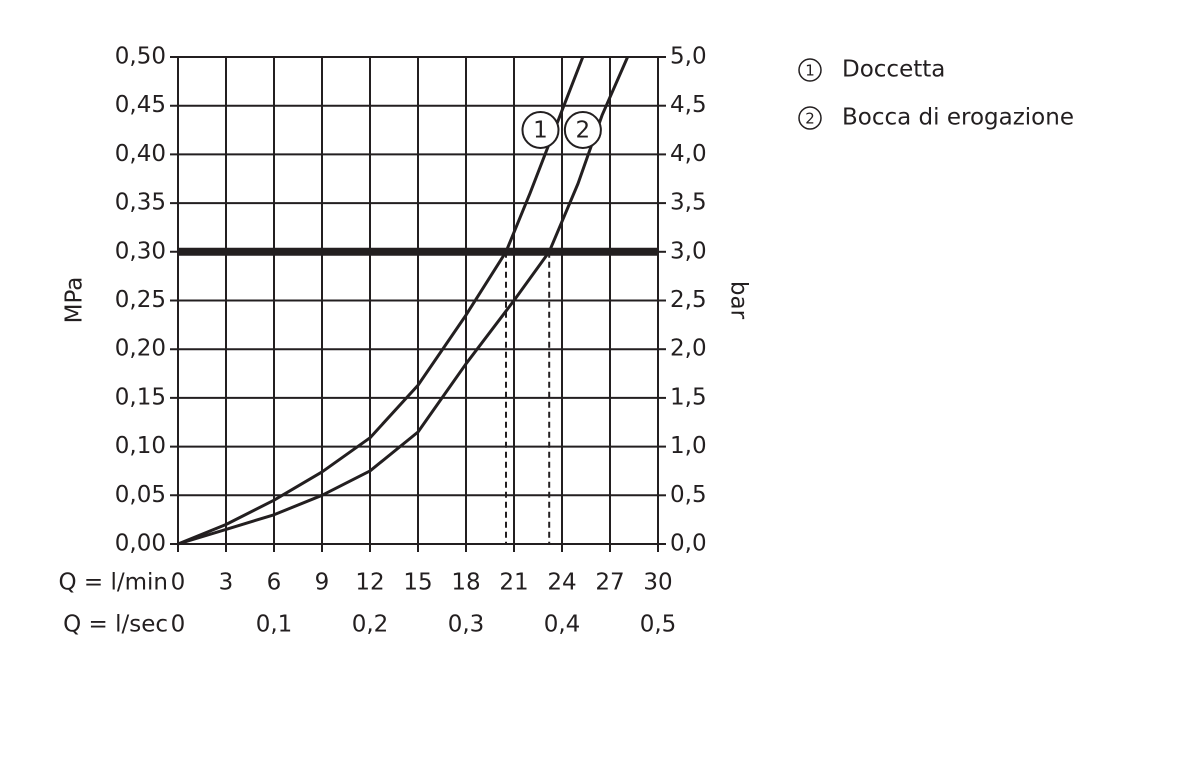 The width and height of the screenshot is (1200, 769). I want to click on y-tick-label: 0,50, so click(140, 57).